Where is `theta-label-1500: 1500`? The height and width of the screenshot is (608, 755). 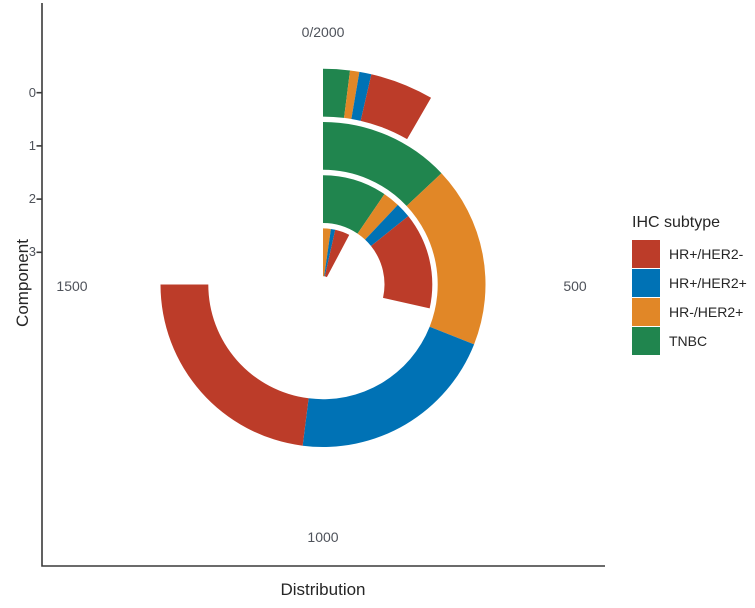
theta-label-1500: 1500 is located at coordinates (72, 286).